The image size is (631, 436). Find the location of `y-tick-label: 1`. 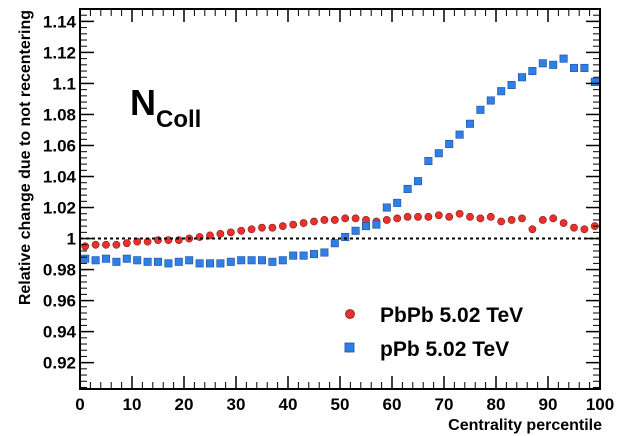

y-tick-label: 1 is located at coordinates (71, 239).